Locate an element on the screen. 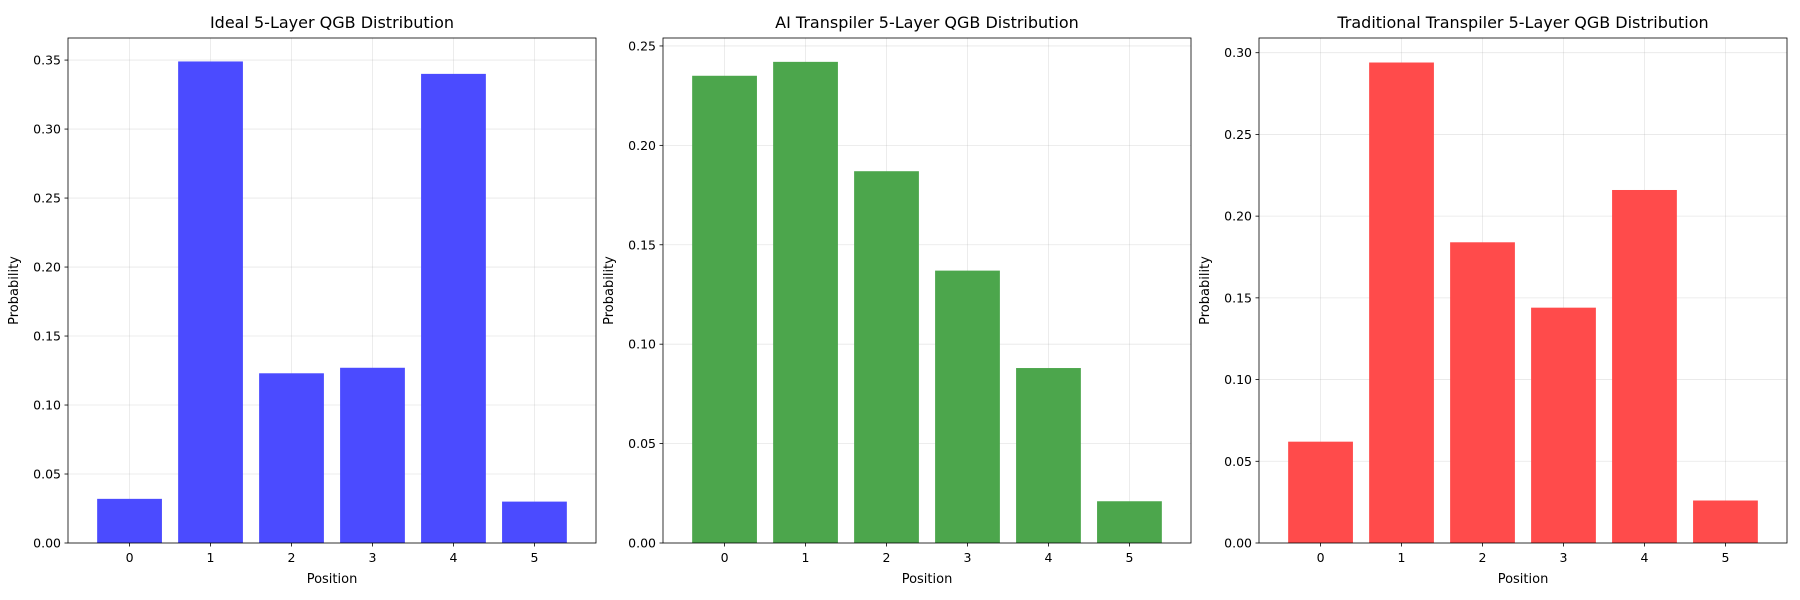 This screenshot has height=600, width=1800. chart-title: AI Transpiler 5-Layer QGB Distribution is located at coordinates (927, 22).